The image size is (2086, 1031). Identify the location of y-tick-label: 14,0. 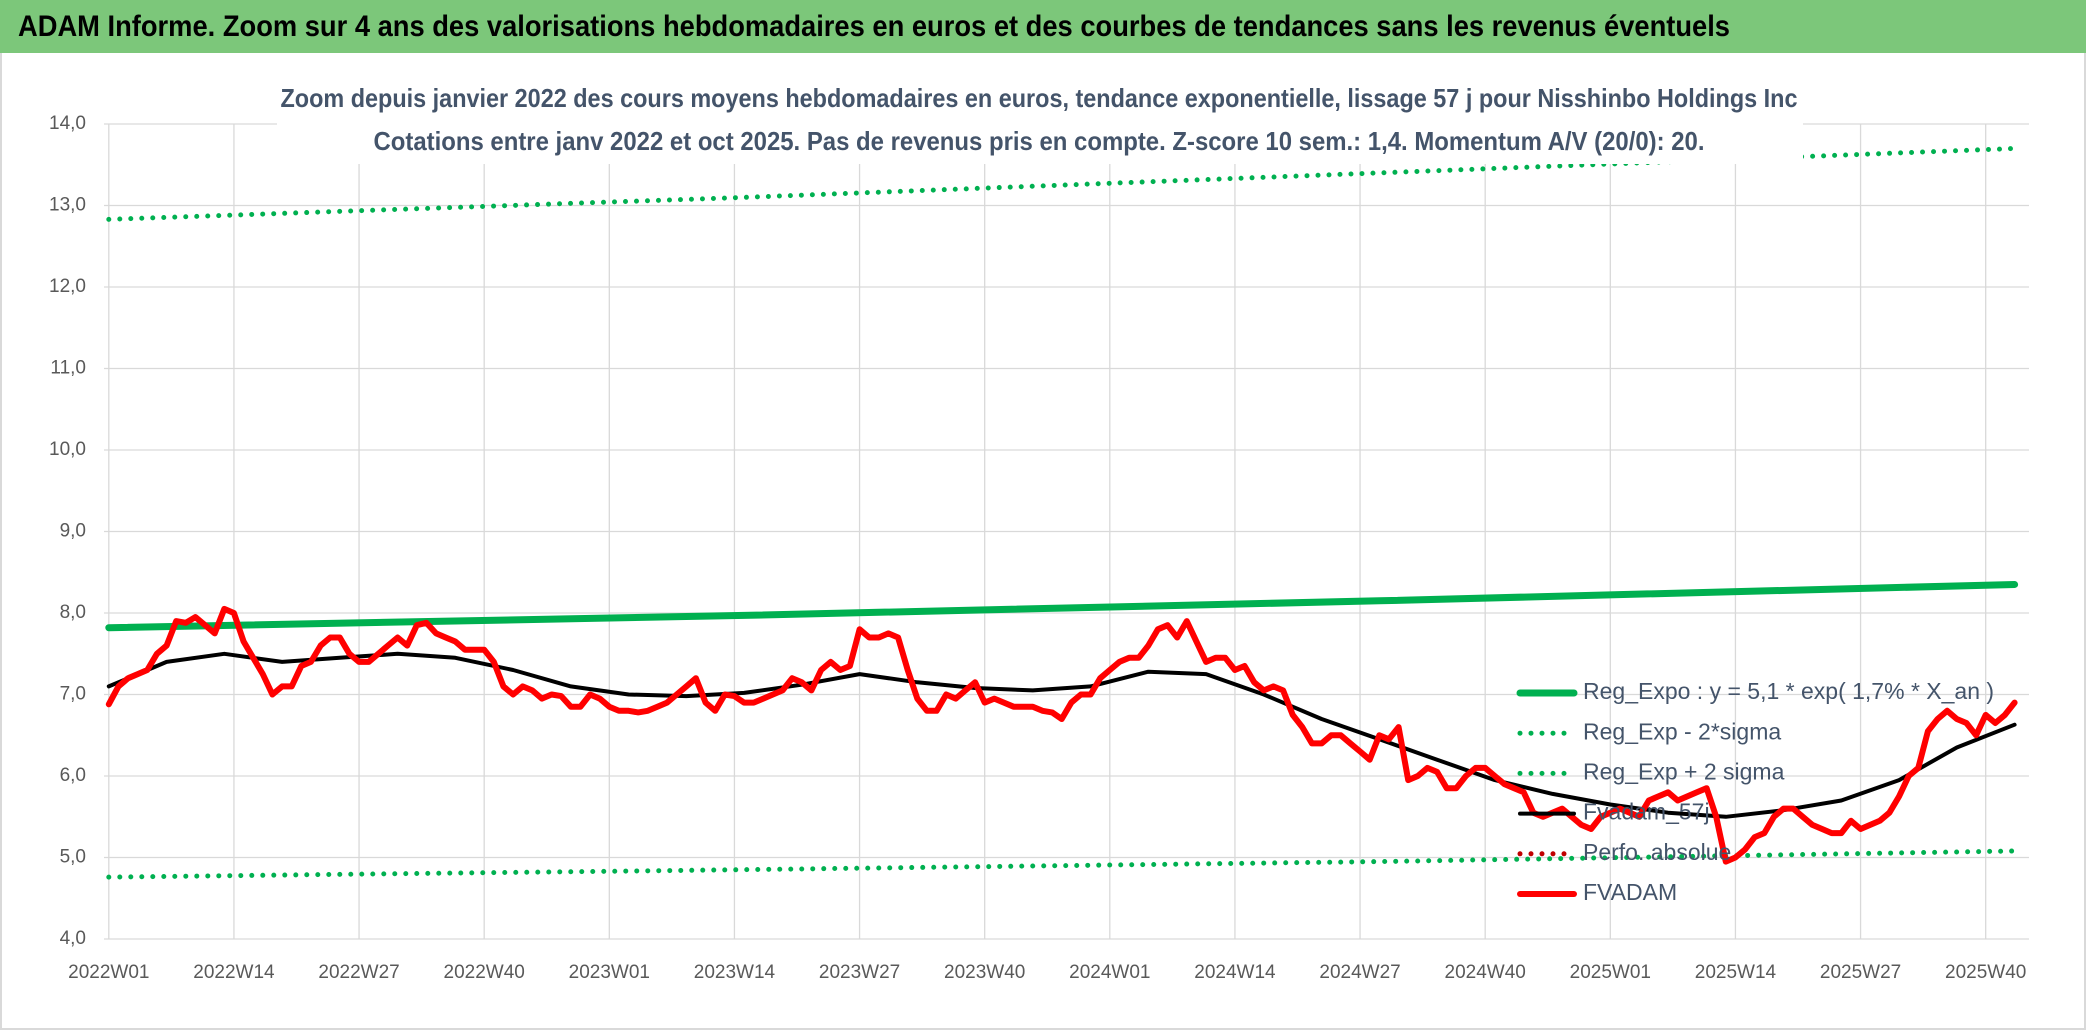
(67, 123).